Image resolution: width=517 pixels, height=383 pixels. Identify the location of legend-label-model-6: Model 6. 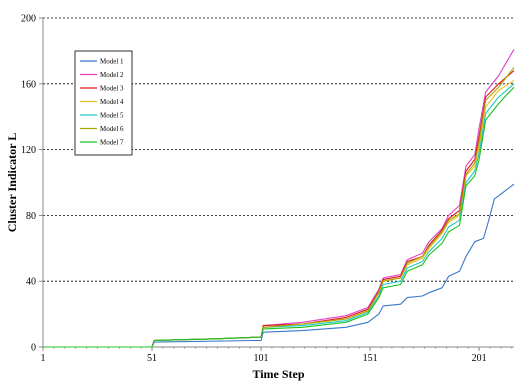
(112, 129).